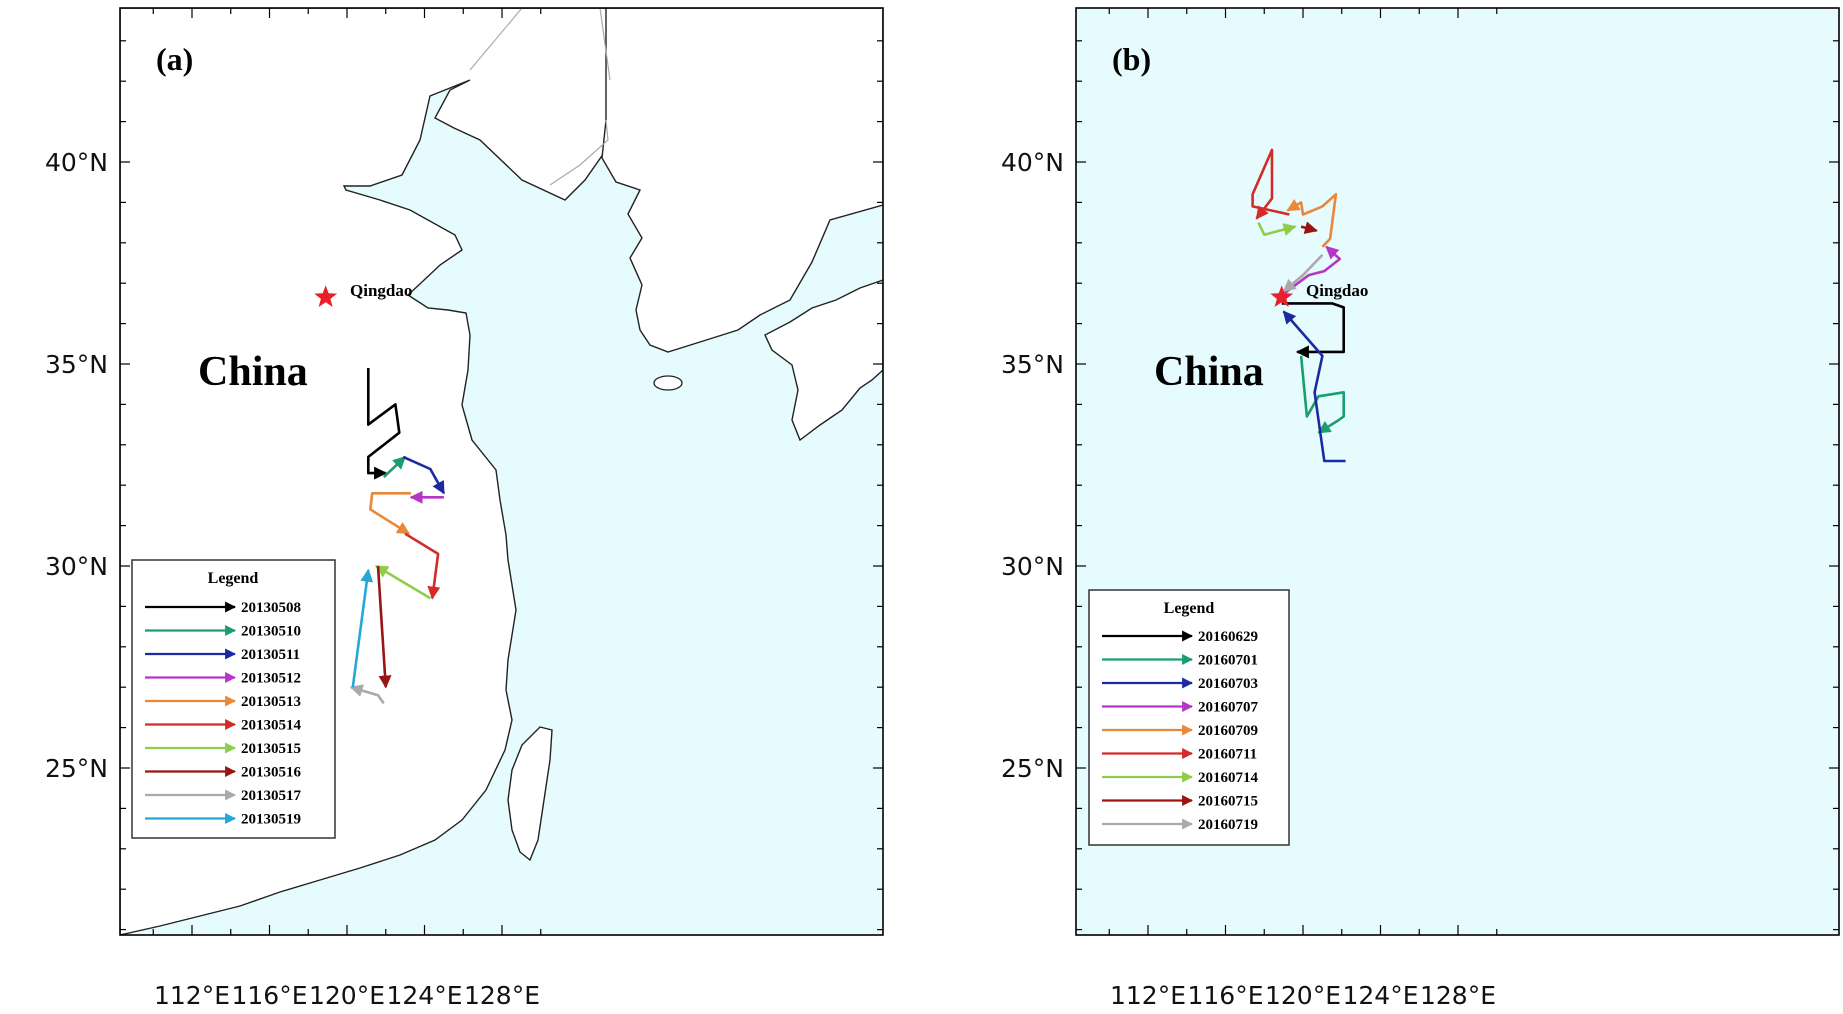  I want to click on legend-item-label: 20130508, so click(271, 608).